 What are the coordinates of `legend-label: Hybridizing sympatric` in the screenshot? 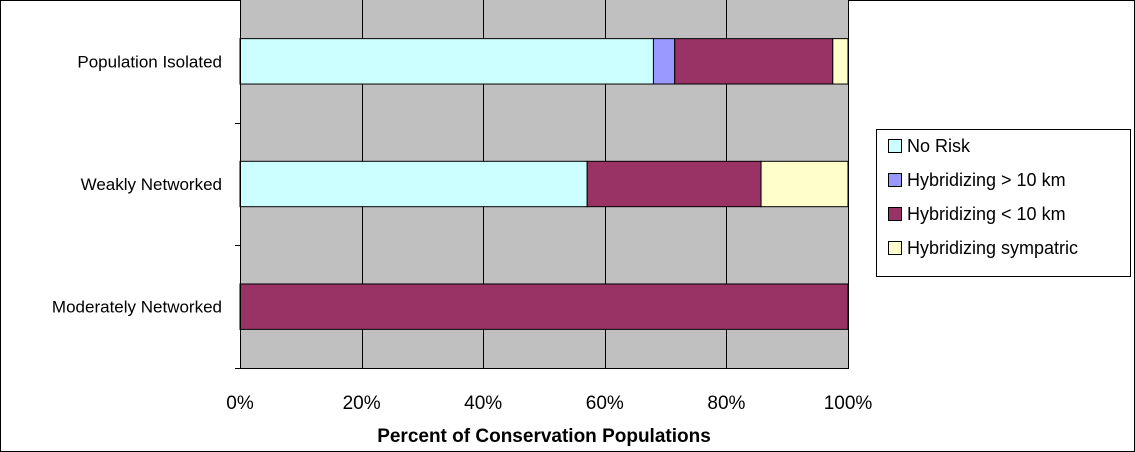 It's located at (992, 248).